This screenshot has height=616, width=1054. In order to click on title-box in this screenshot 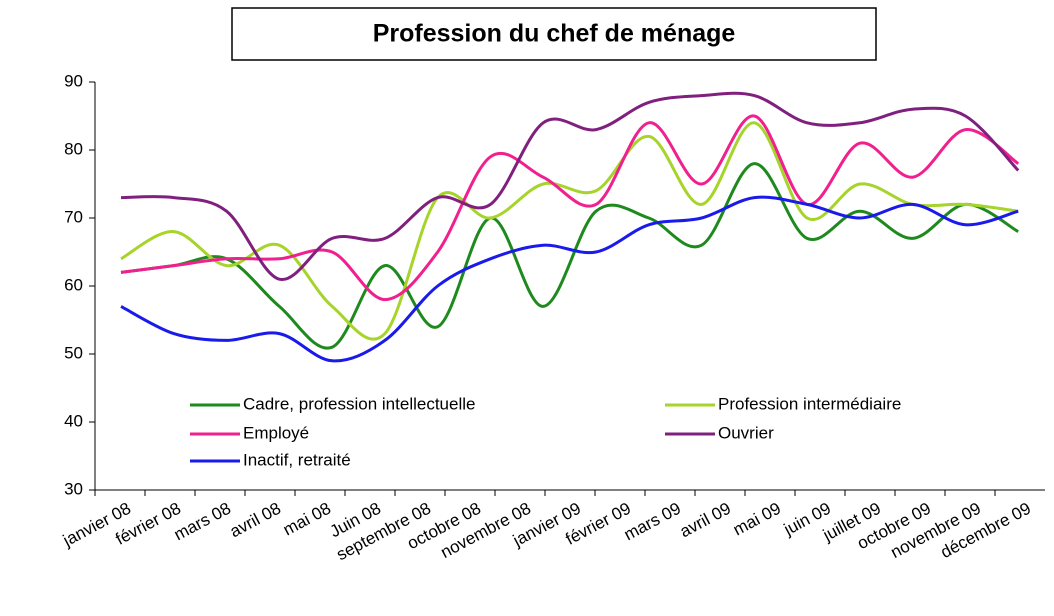, I will do `click(554, 34)`.